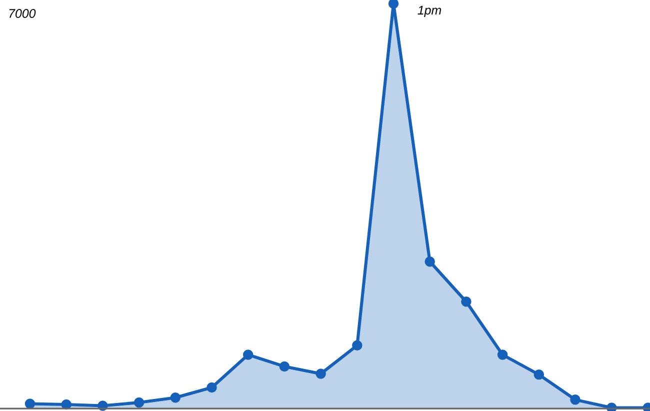  I want to click on annotation: 1pm, so click(430, 11).